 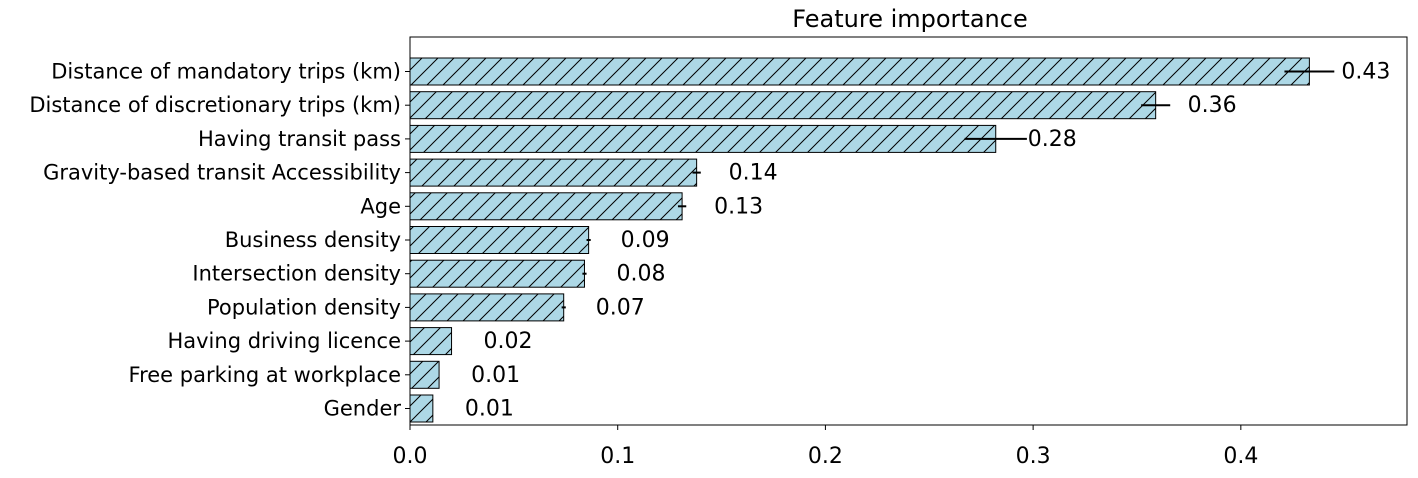 What do you see at coordinates (265, 375) in the screenshot?
I see `y-tick-label: Free parking at workplace` at bounding box center [265, 375].